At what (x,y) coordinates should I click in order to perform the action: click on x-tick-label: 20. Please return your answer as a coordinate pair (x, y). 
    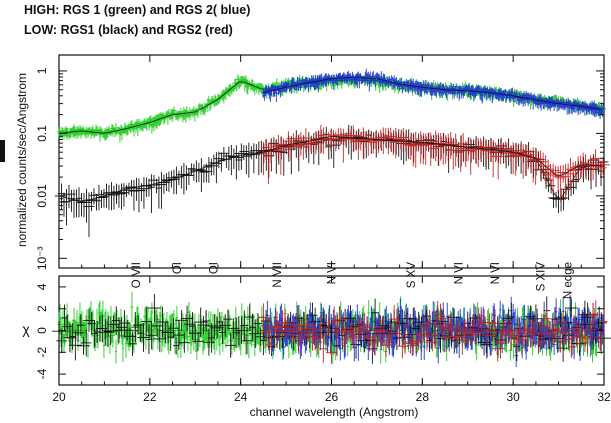
    Looking at the image, I should click on (59, 397).